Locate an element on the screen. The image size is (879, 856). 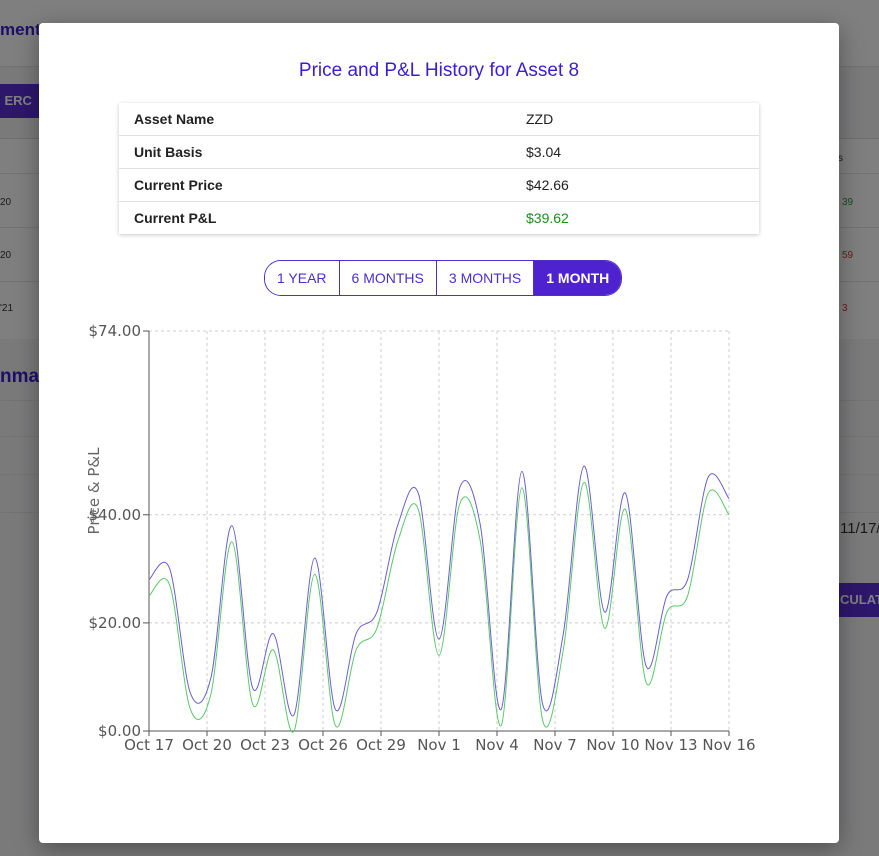
modal-title: Price and P&L History for Asset 8 is located at coordinates (439, 70).